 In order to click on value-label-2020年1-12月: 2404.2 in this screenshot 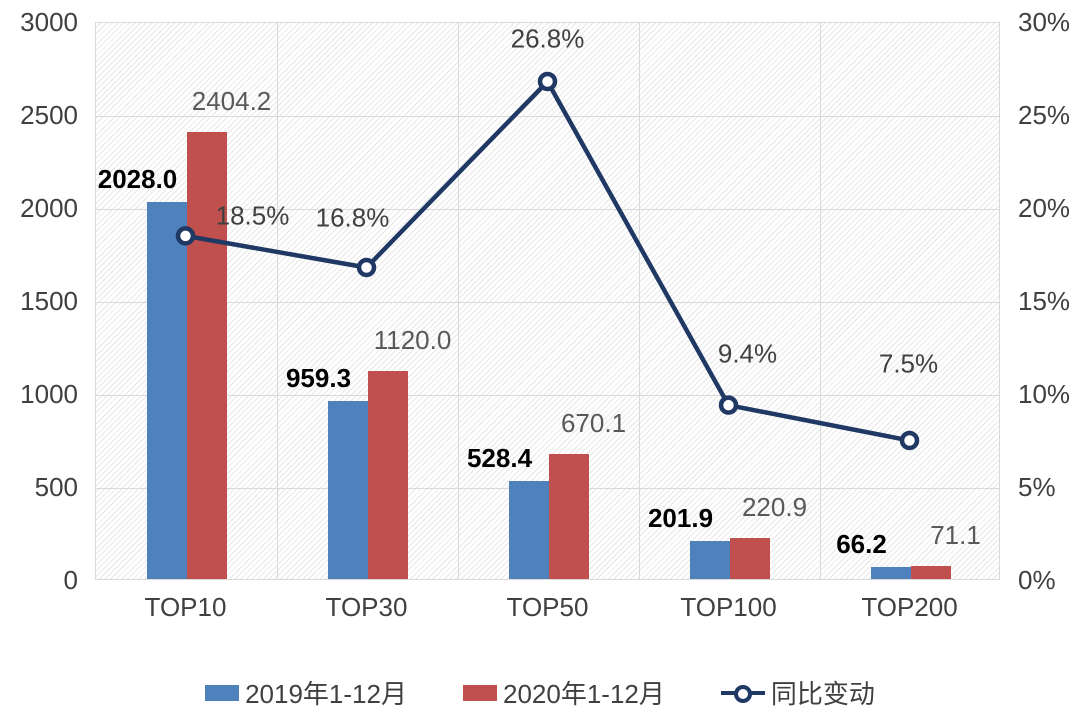, I will do `click(231, 100)`.